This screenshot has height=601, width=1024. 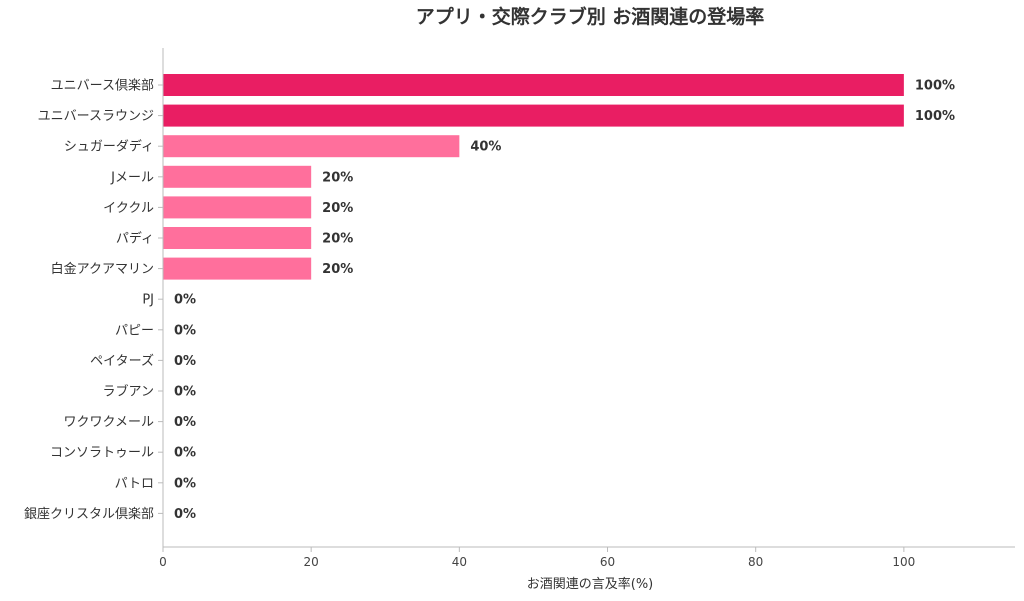 What do you see at coordinates (128, 208) in the screenshot?
I see `category-label: イククル` at bounding box center [128, 208].